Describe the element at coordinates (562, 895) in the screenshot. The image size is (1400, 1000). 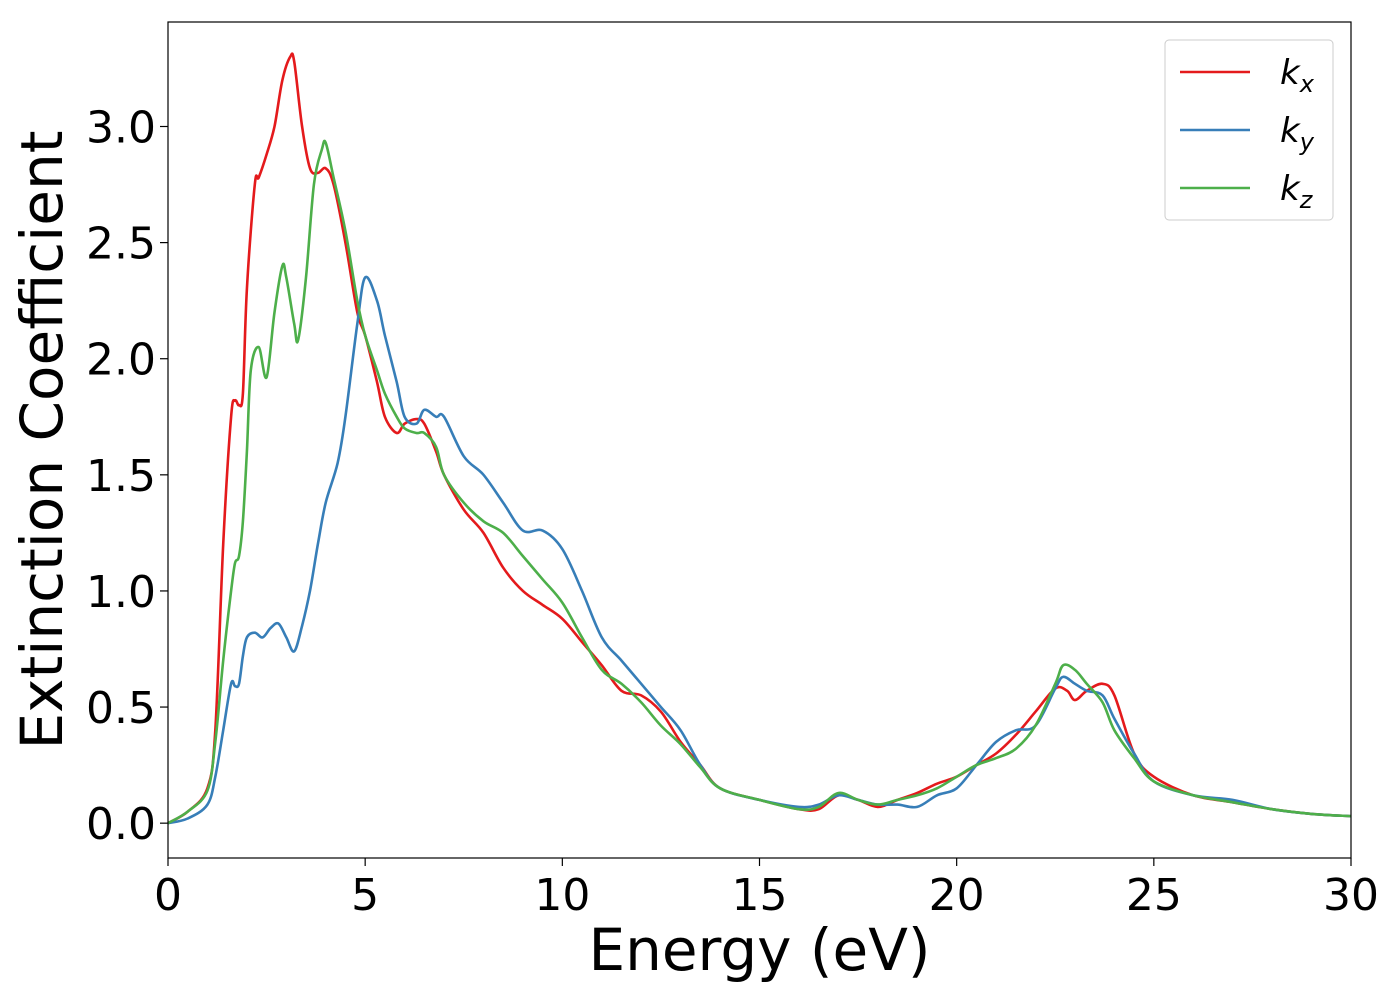
I see `x-tick-label: 10` at that location.